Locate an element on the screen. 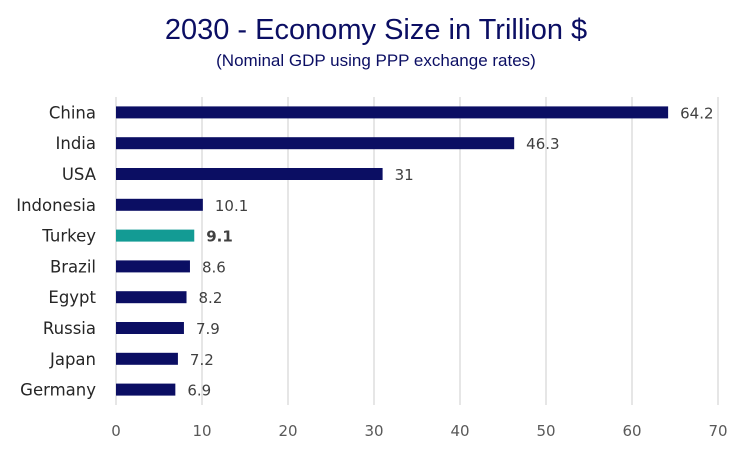 This screenshot has width=752, height=453. value-label: 7.2 is located at coordinates (202, 360).